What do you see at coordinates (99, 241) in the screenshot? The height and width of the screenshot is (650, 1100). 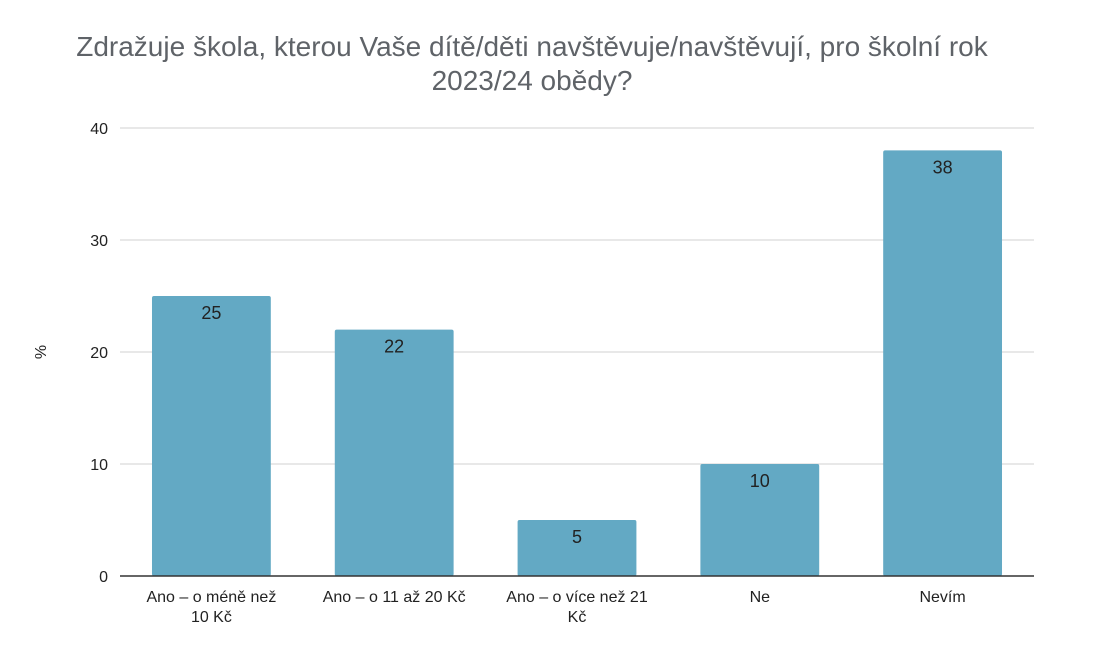 I see `y-tick-label: 30` at bounding box center [99, 241].